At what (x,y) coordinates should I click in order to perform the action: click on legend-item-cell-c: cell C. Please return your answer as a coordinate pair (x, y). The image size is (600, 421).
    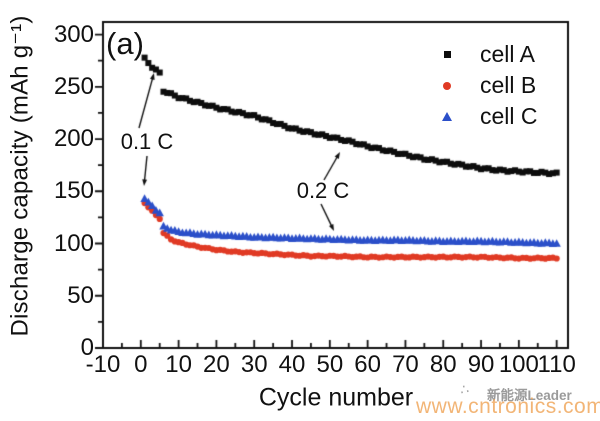
    Looking at the image, I should click on (484, 116).